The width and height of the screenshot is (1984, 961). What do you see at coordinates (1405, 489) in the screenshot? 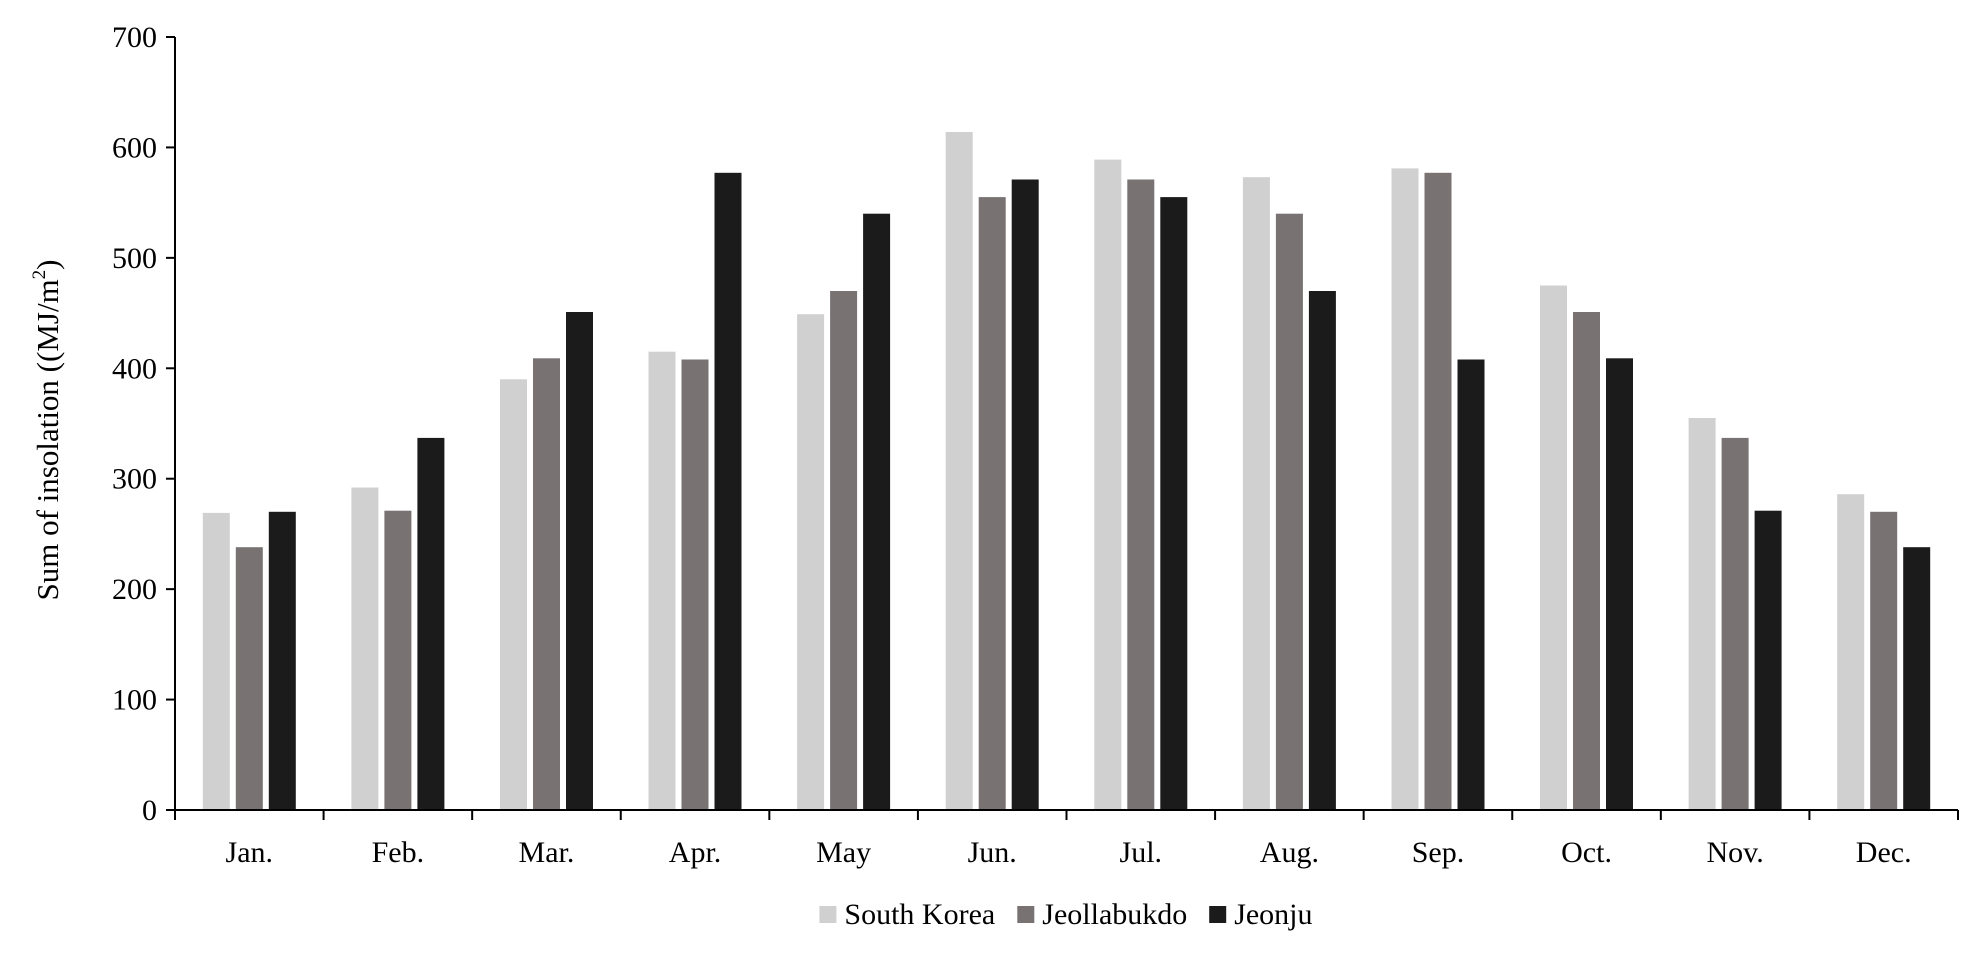
I see `bar-south-korea-sep` at bounding box center [1405, 489].